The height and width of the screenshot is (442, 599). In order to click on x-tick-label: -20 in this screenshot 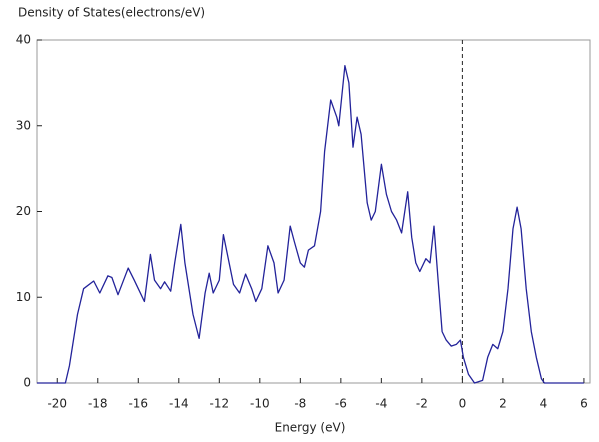, I will do `click(57, 404)`.